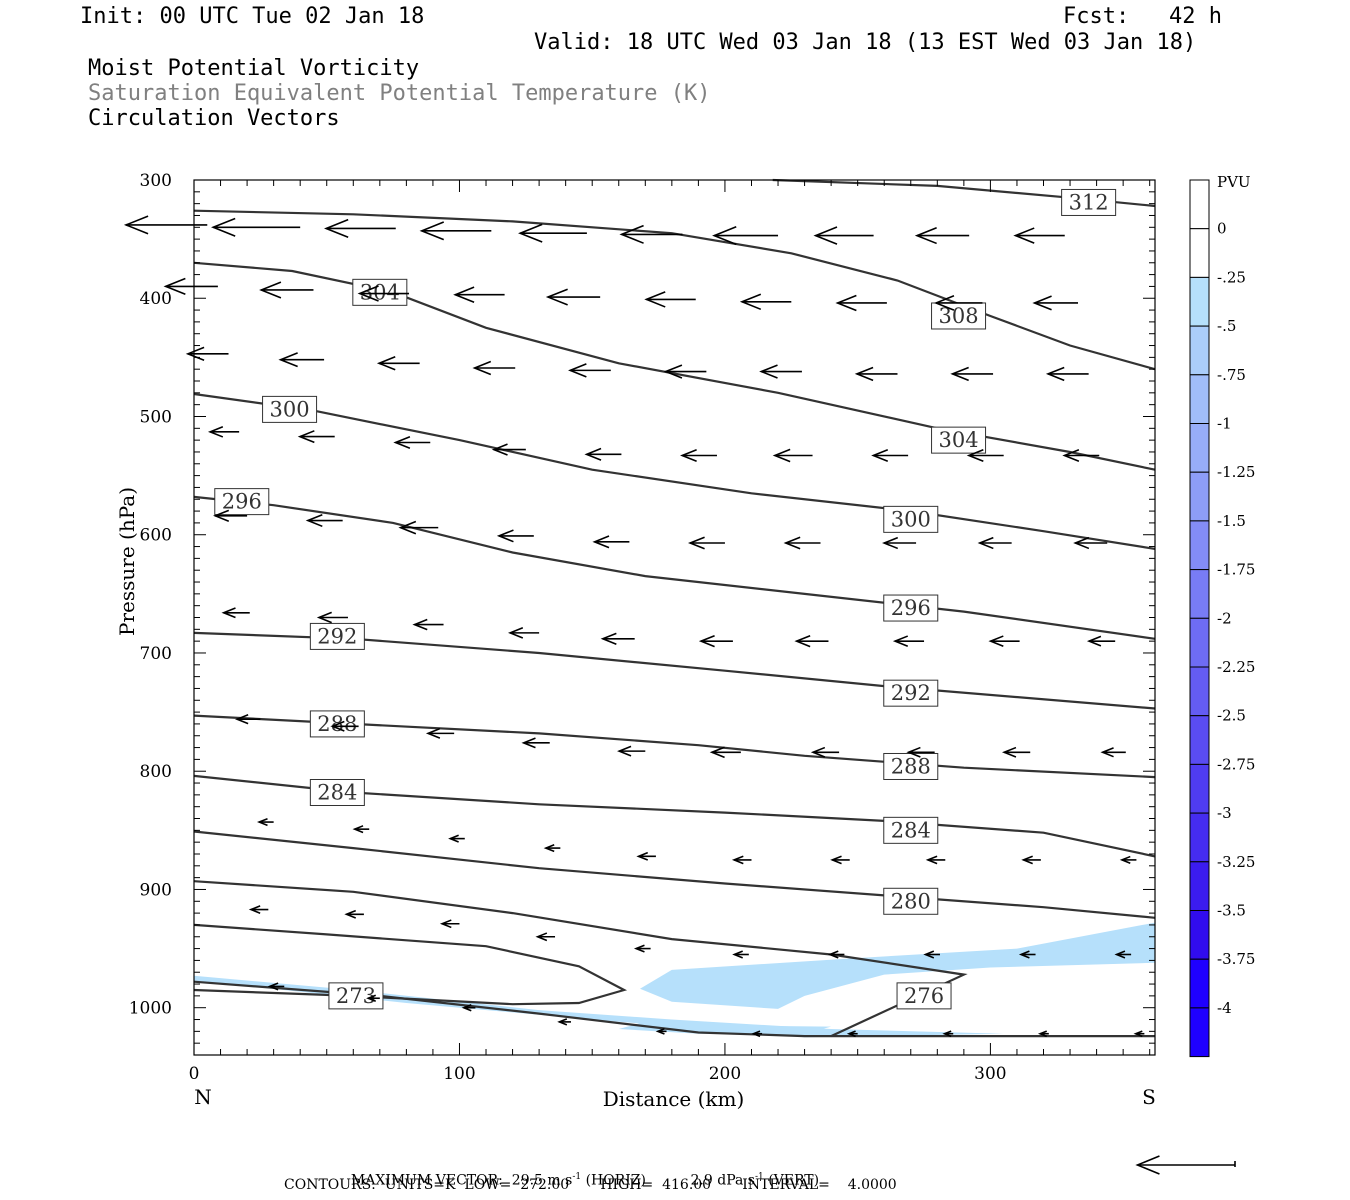  What do you see at coordinates (156, 181) in the screenshot?
I see `y-tick-label-300: 300` at bounding box center [156, 181].